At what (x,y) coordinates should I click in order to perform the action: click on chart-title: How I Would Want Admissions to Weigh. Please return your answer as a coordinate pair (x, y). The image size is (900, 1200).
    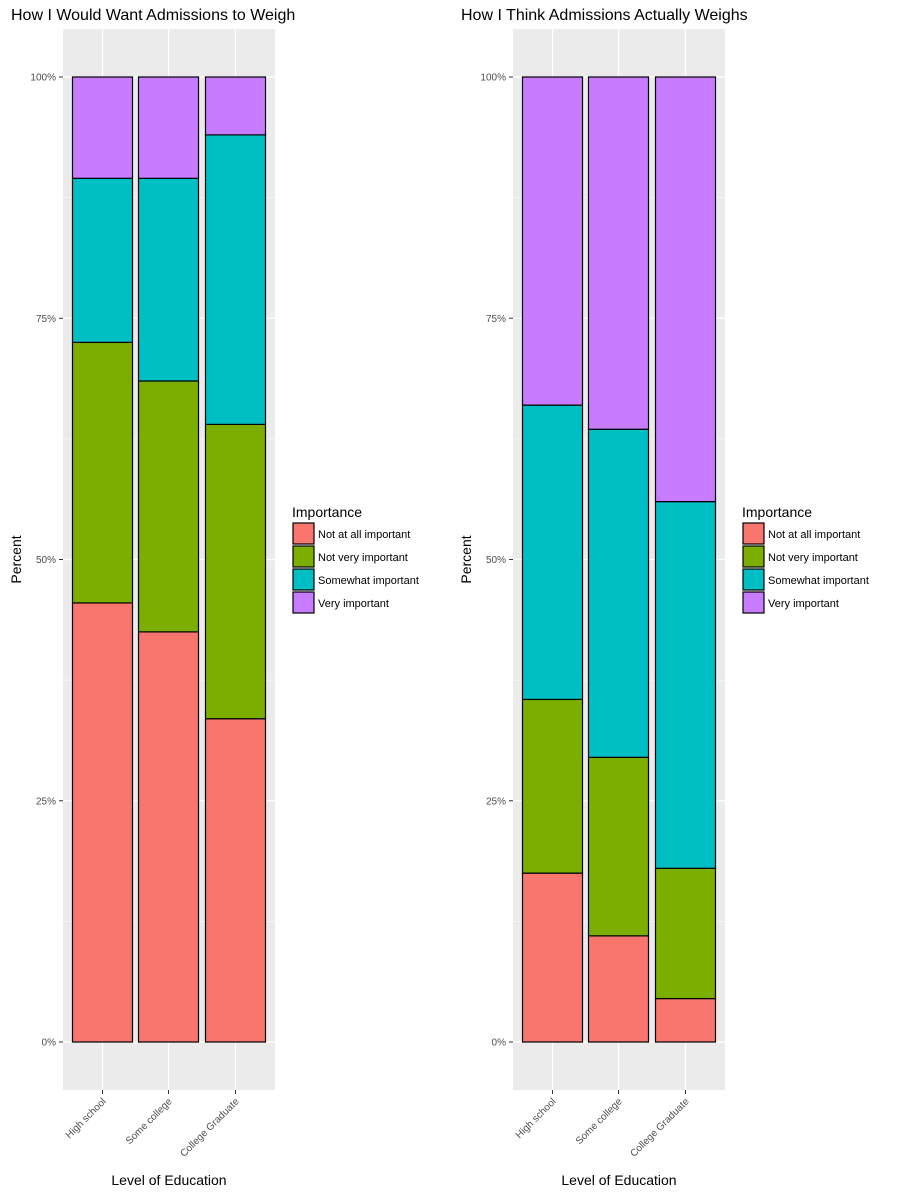
    Looking at the image, I should click on (153, 15).